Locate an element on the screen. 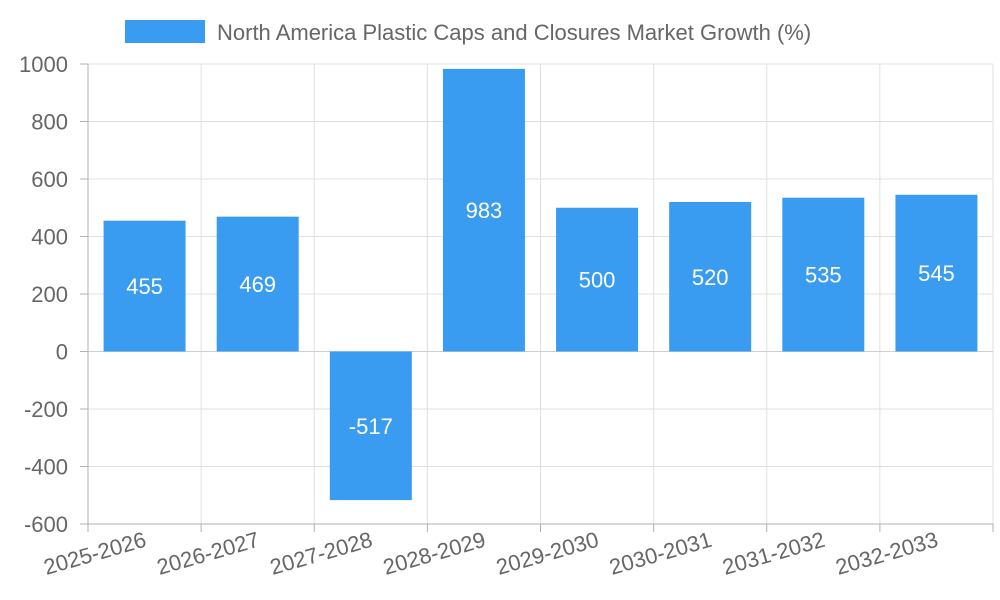  bar-value-label: 535 is located at coordinates (823, 275).